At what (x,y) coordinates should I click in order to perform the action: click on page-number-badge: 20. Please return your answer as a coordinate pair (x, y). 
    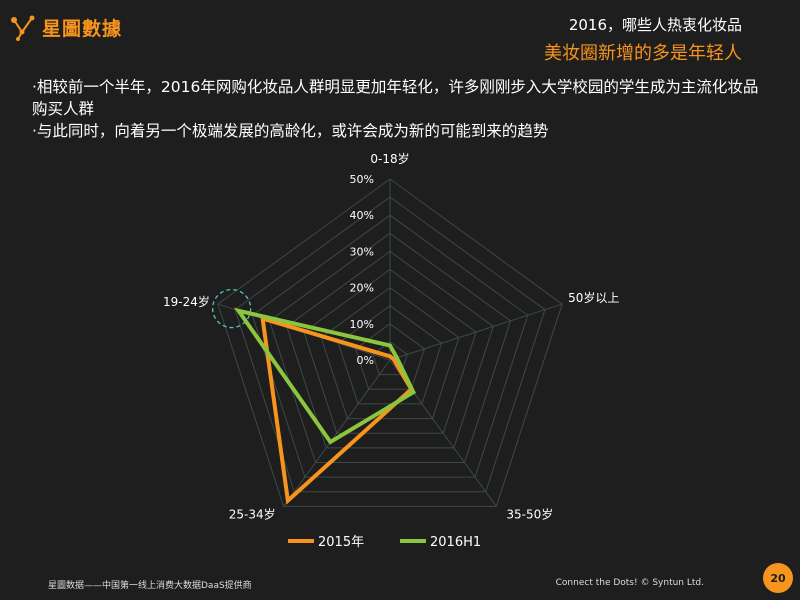
    Looking at the image, I should click on (778, 578).